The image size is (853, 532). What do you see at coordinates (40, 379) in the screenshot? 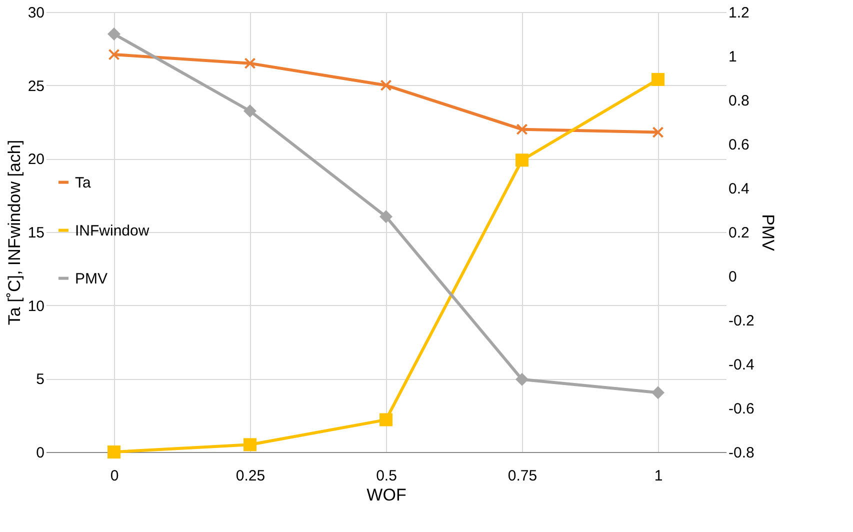
I see `y-tick-label: 5` at bounding box center [40, 379].